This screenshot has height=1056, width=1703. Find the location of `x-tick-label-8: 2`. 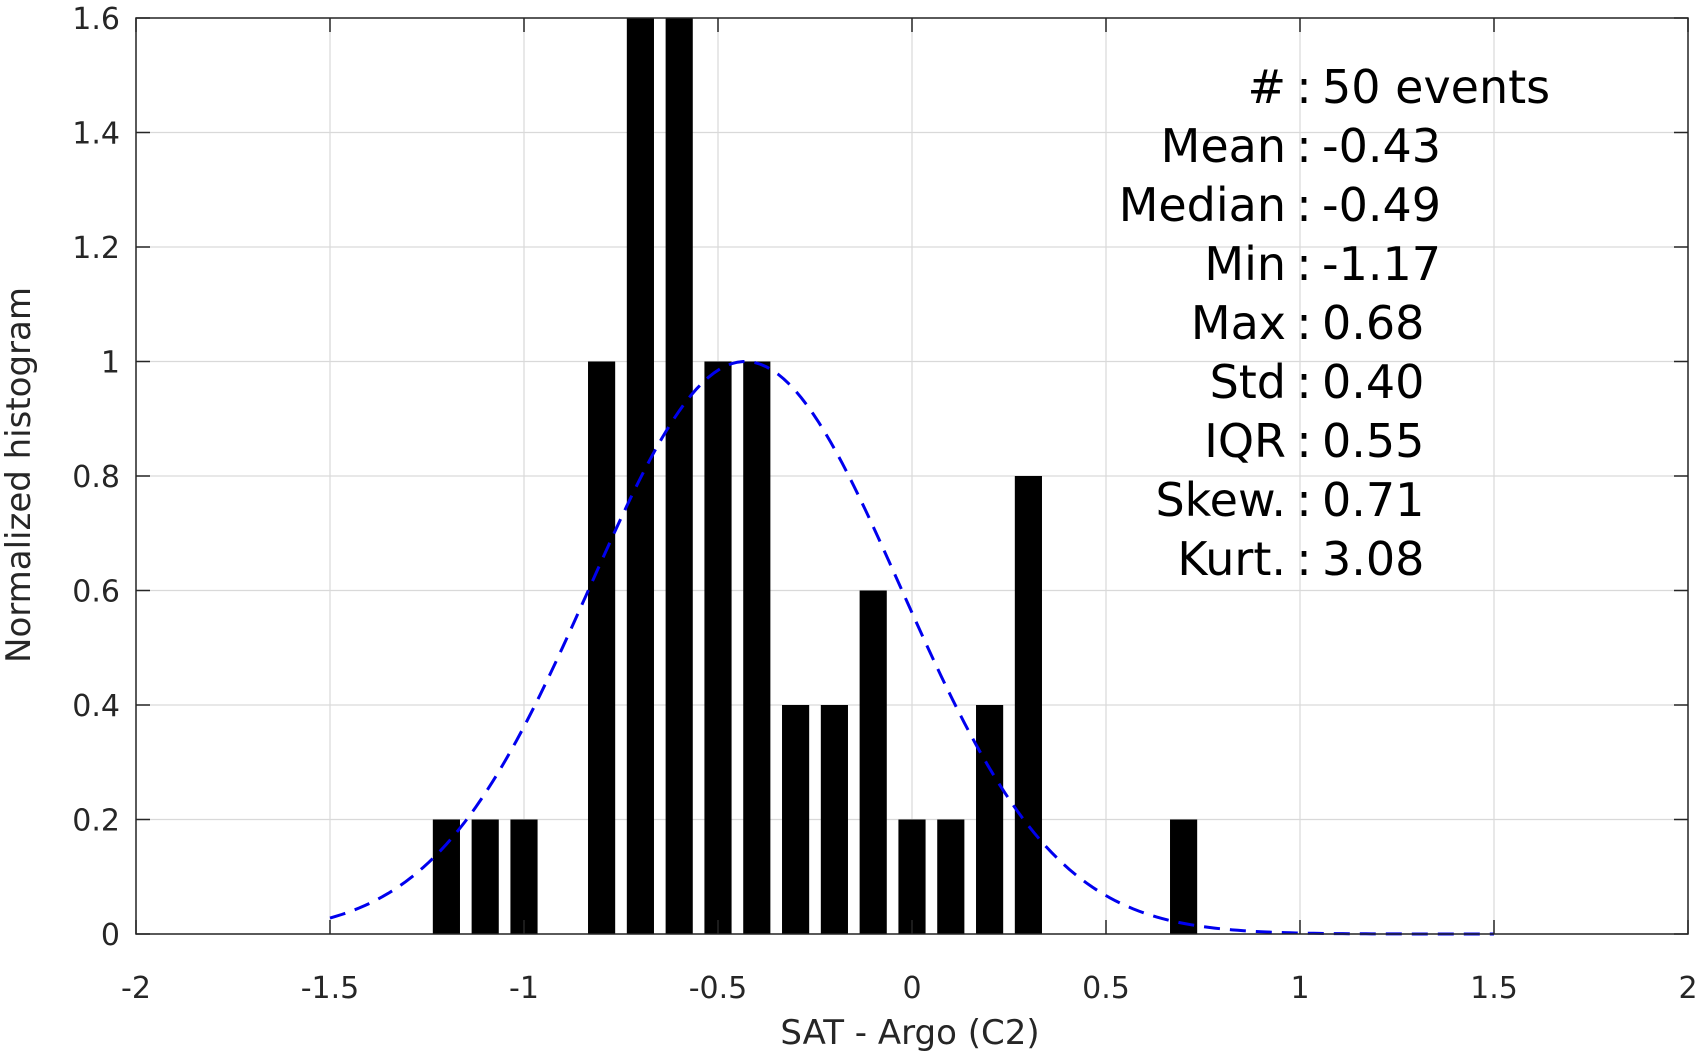

x-tick-label-8: 2 is located at coordinates (1687, 988).